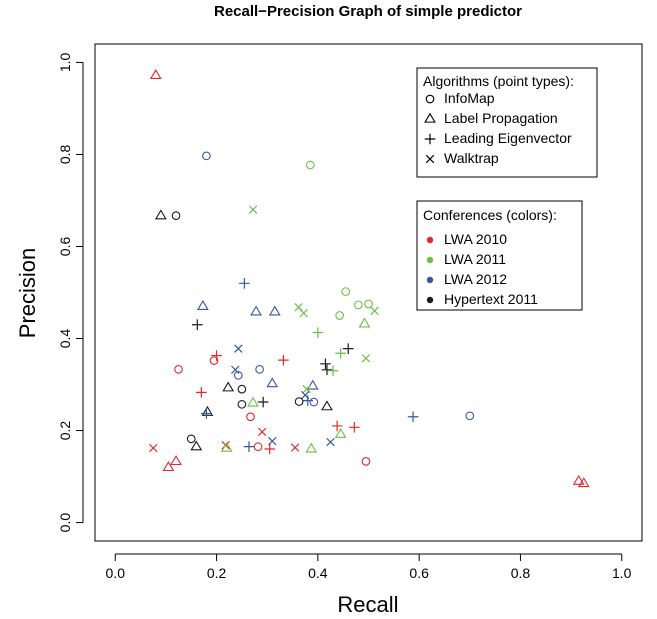 This screenshot has width=657, height=619. Describe the element at coordinates (65, 431) in the screenshot. I see `y-tick-label: 0.2` at that location.